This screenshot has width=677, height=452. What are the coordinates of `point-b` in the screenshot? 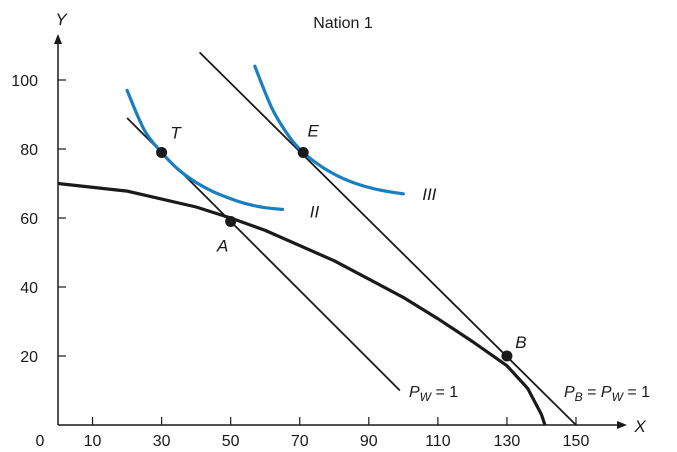 It's located at (507, 356).